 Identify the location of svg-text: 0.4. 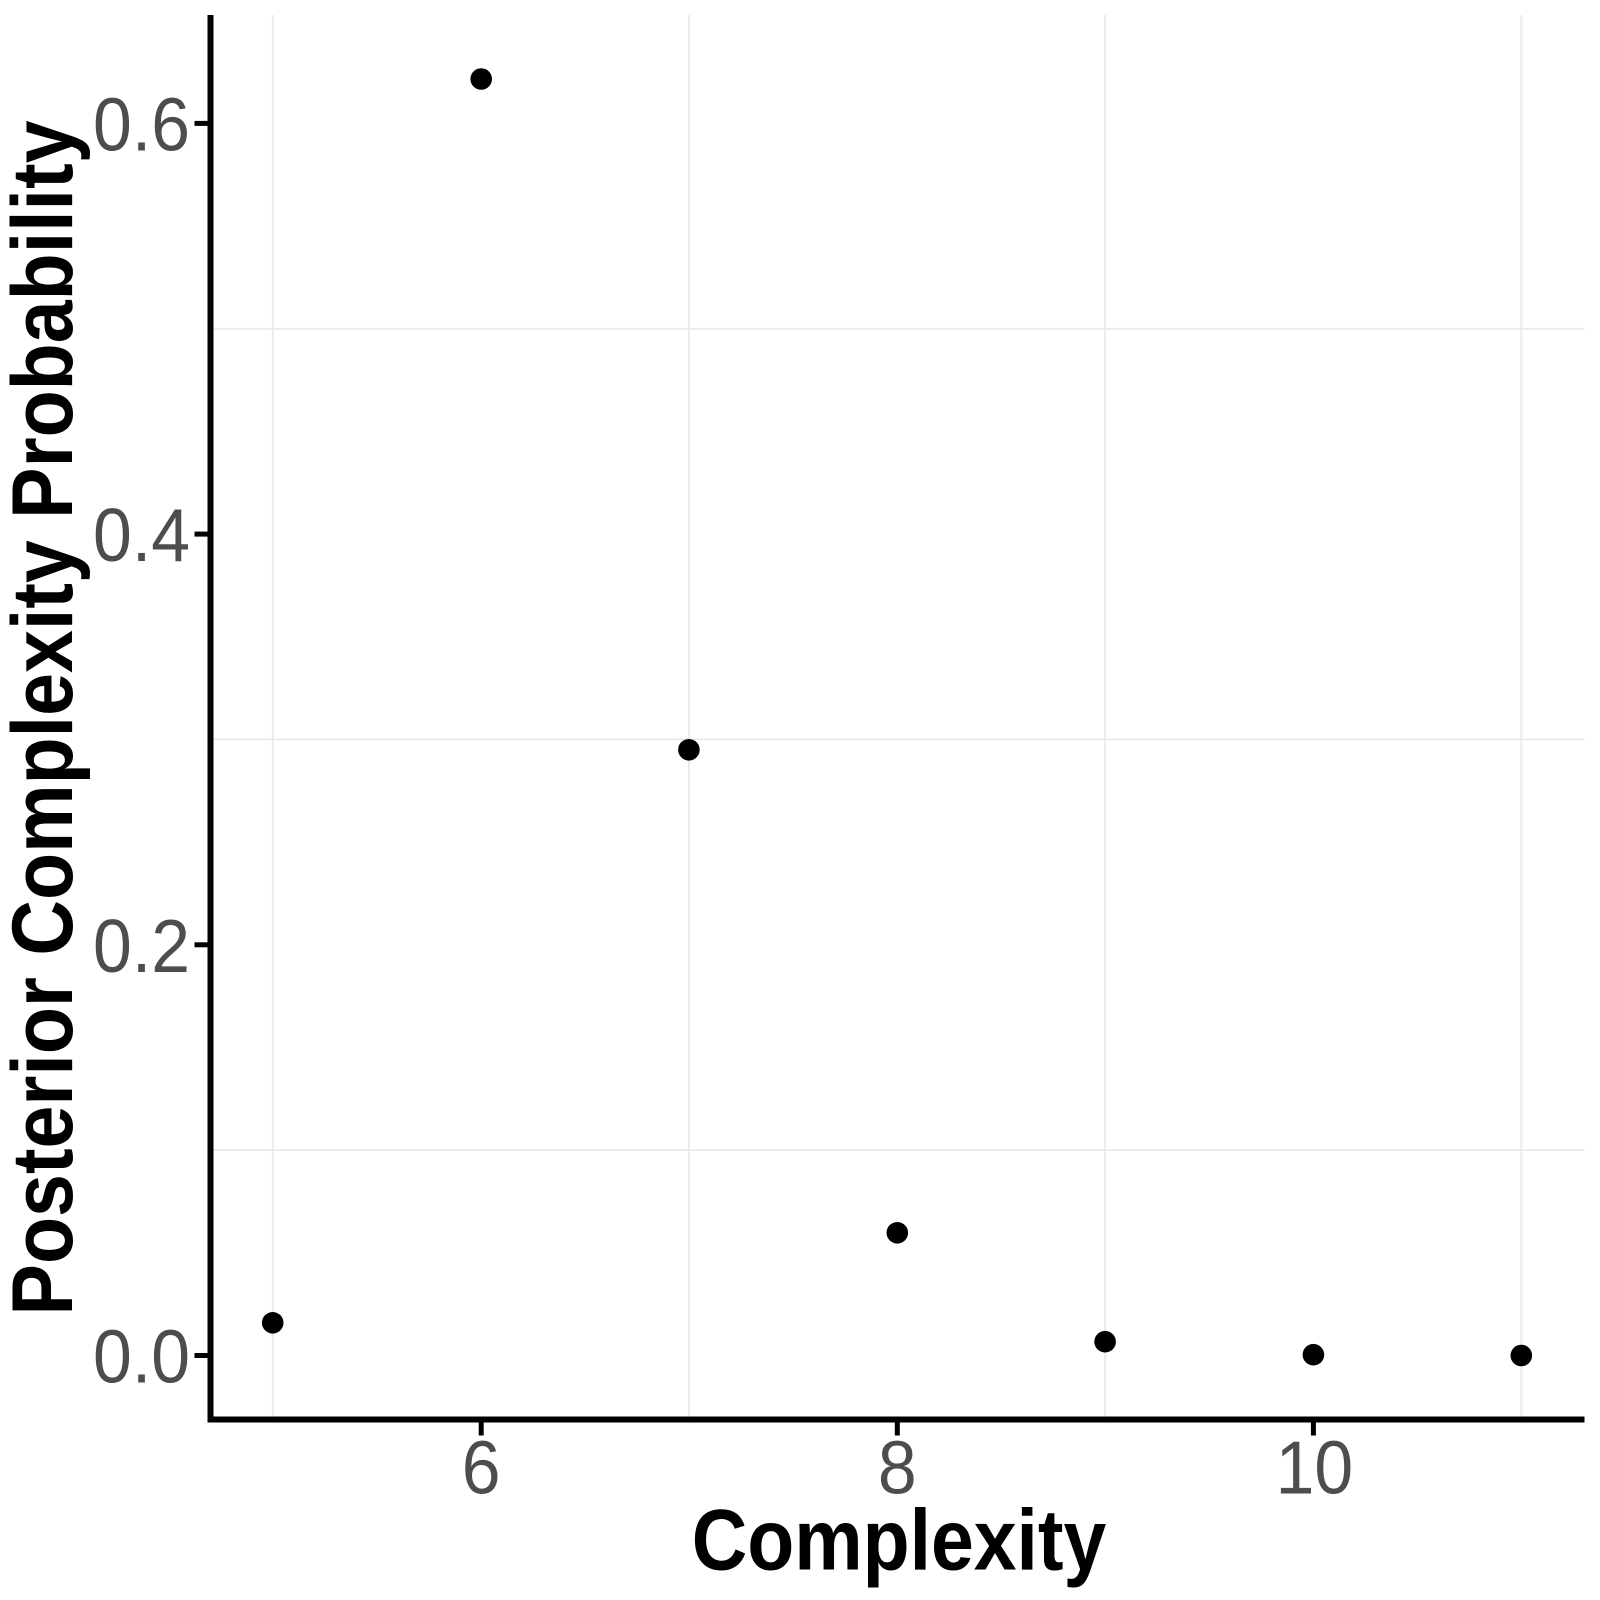
(141, 536).